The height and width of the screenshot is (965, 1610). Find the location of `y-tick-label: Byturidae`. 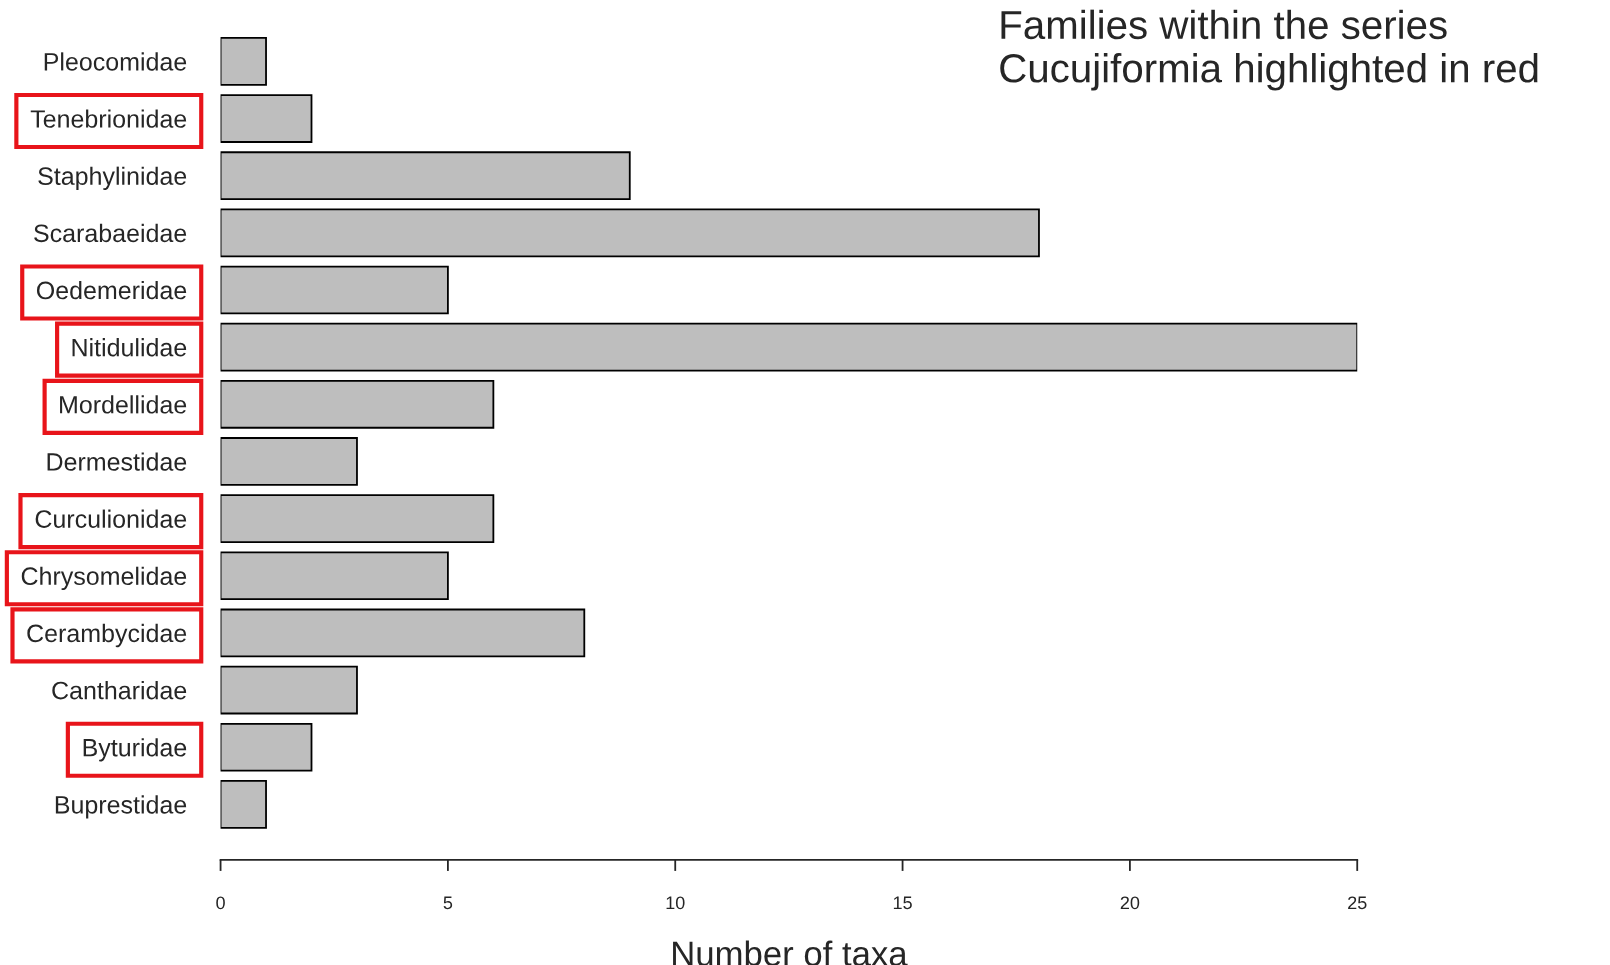

y-tick-label: Byturidae is located at coordinates (135, 750).